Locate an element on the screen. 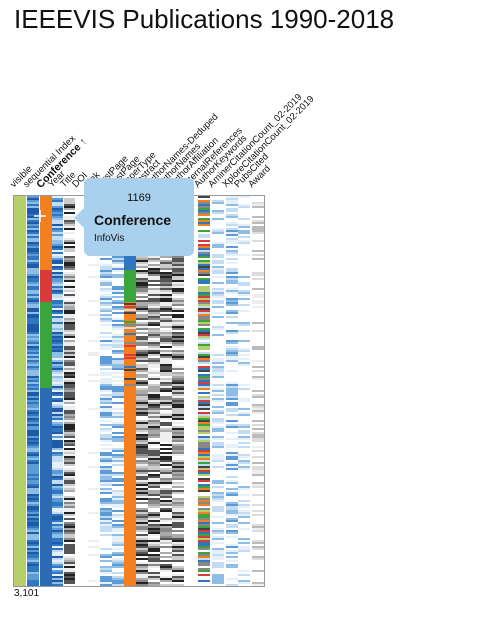  page-title: IEEEVIS Publications 1990-2018 is located at coordinates (204, 19).